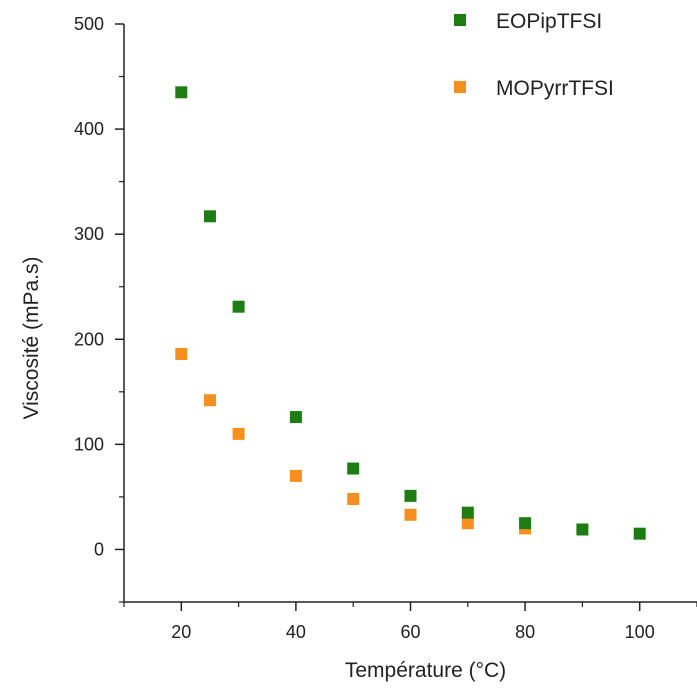 This screenshot has width=697, height=688. I want to click on y-tick-label: 500, so click(89, 24).